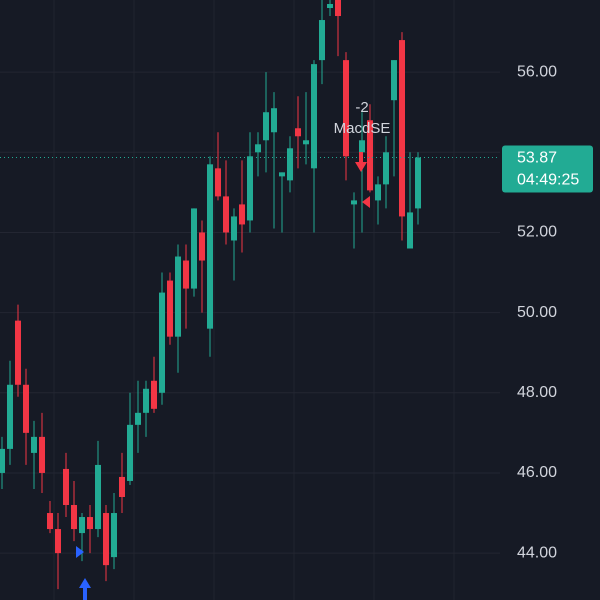 The width and height of the screenshot is (600, 600). I want to click on last-price-label: 53.87, so click(537, 158).